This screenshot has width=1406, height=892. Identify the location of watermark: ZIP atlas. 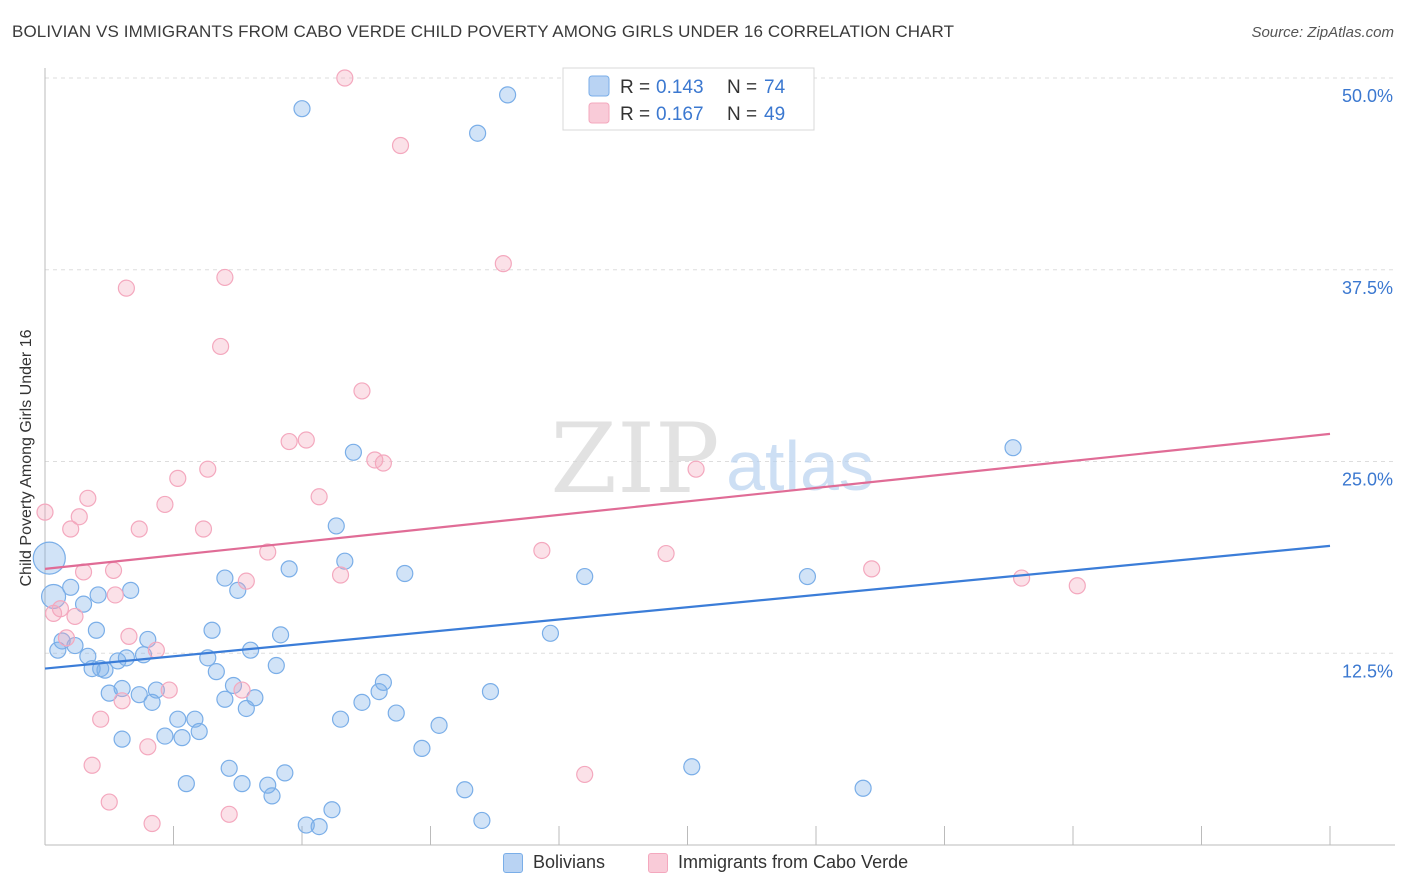
(712, 459).